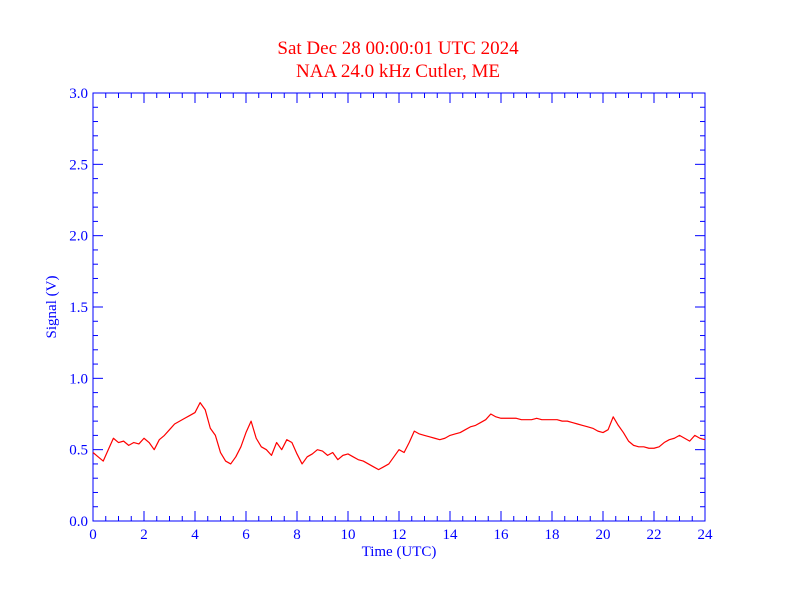  Describe the element at coordinates (246, 535) in the screenshot. I see `x-tick-label: 6` at that location.